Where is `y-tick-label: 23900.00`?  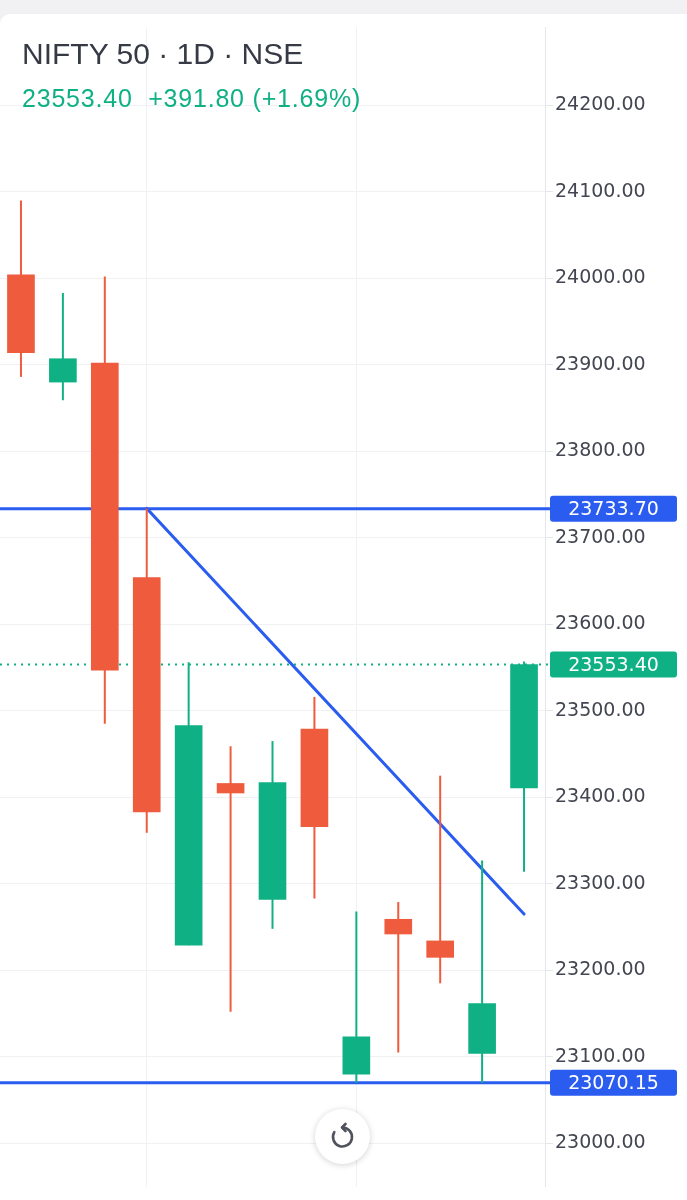 y-tick-label: 23900.00 is located at coordinates (600, 362).